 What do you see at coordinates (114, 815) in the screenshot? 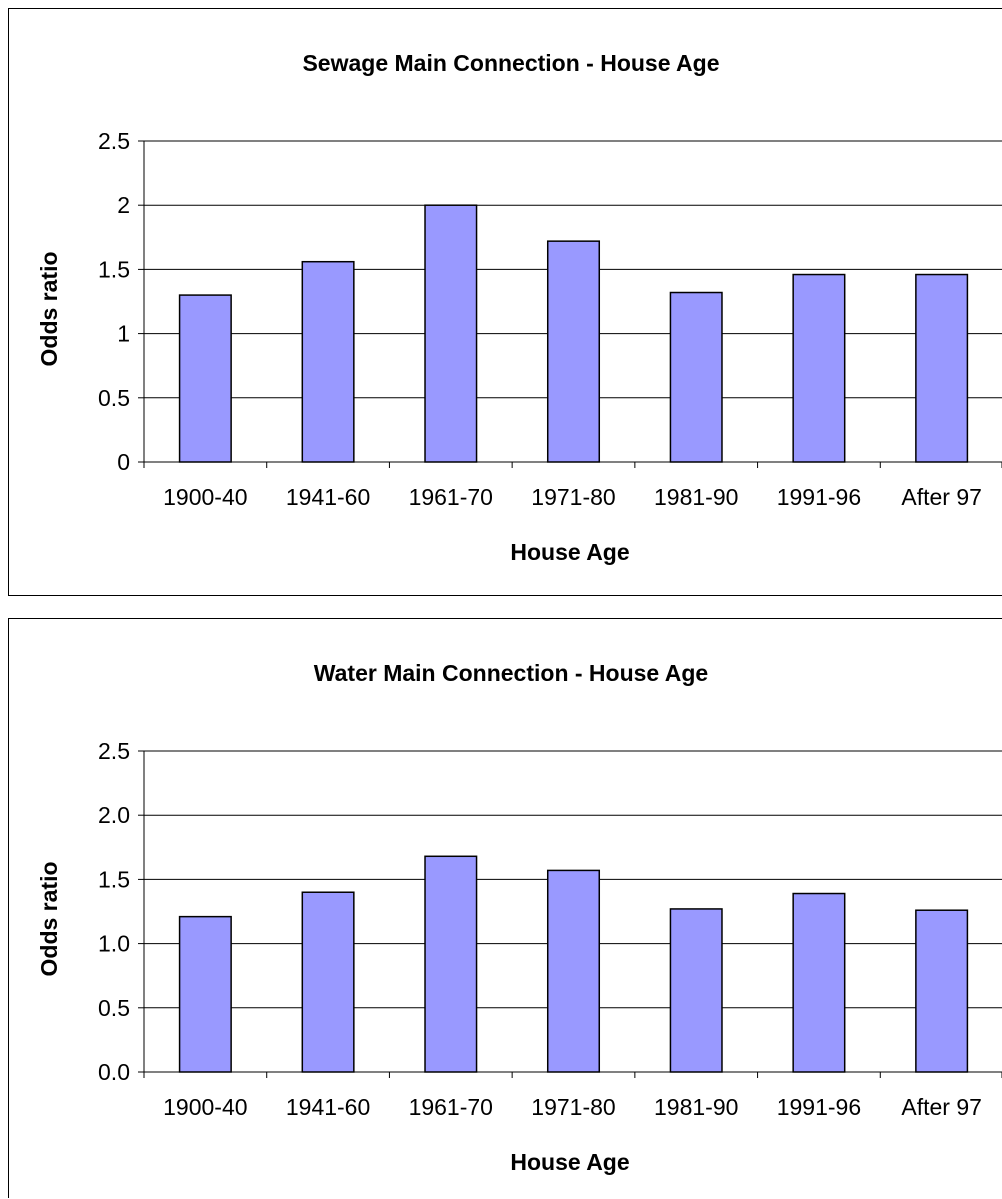
I see `y-tick-label: 2.0` at bounding box center [114, 815].